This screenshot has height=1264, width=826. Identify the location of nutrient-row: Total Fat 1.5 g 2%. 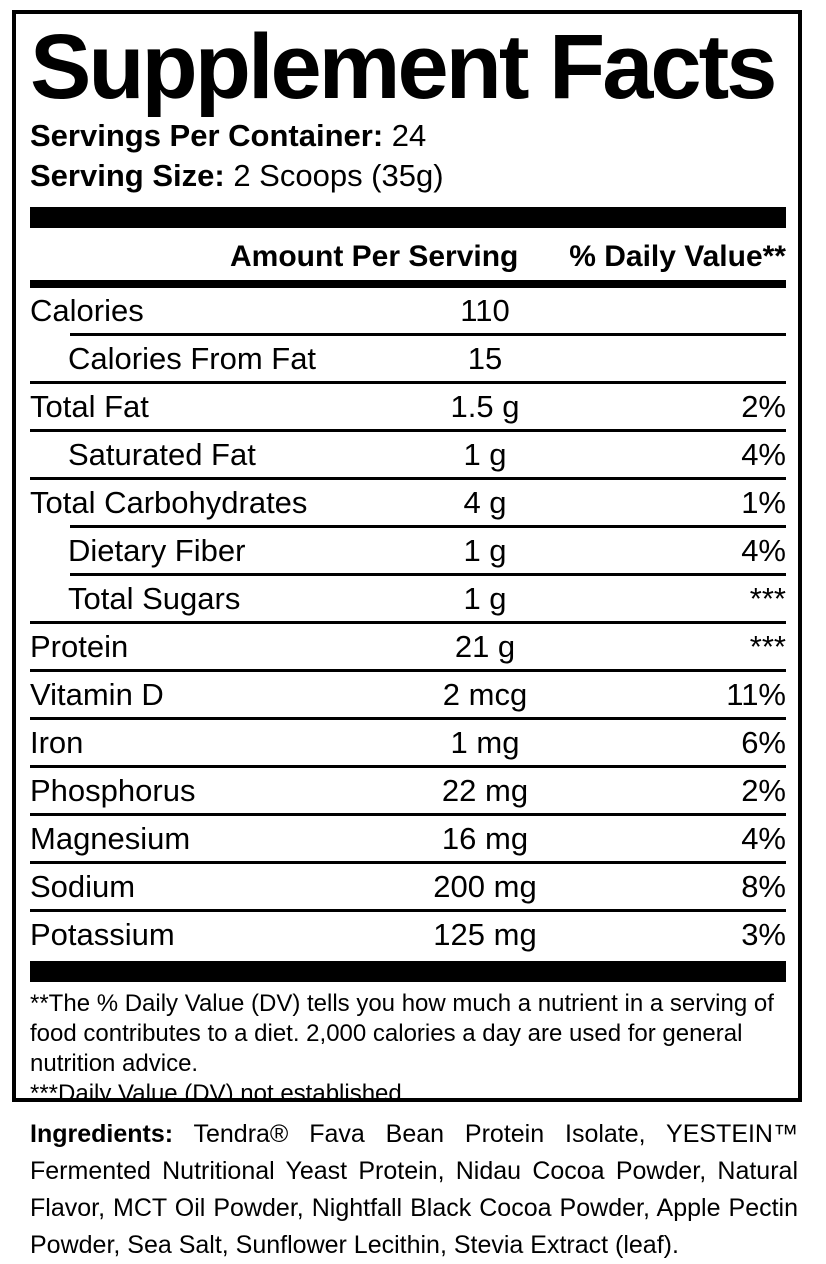
(408, 406).